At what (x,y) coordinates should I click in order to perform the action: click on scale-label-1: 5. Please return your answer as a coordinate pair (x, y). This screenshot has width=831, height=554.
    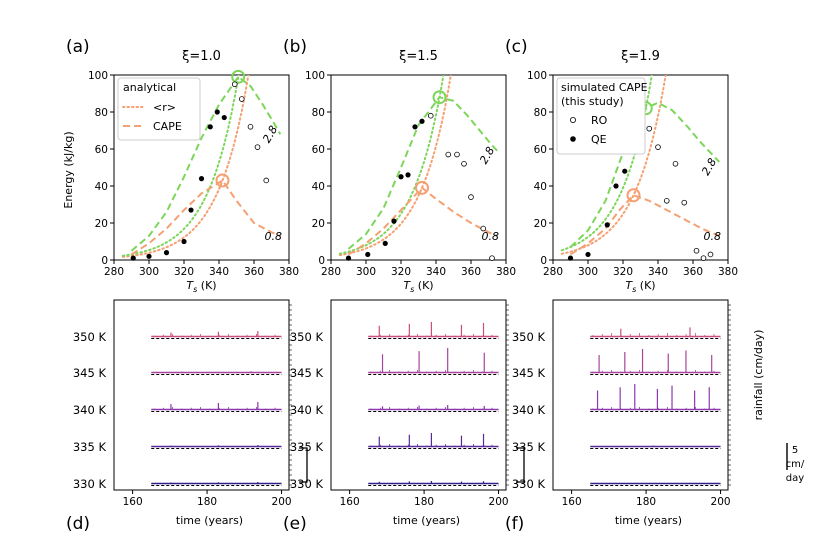
    Looking at the image, I should click on (795, 450).